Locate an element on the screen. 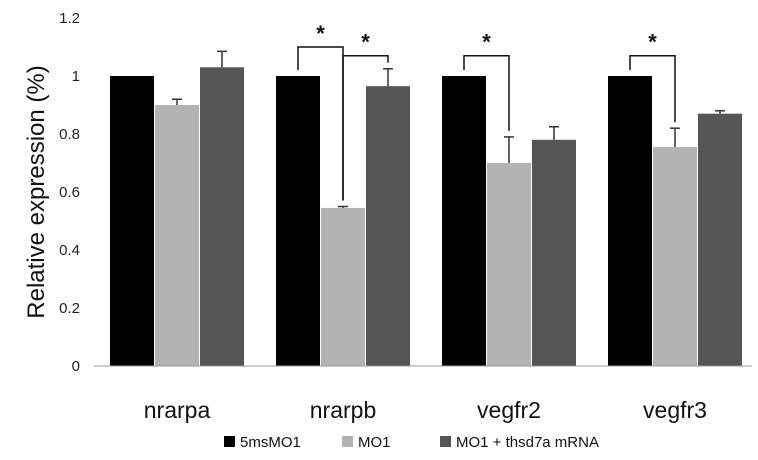 The width and height of the screenshot is (758, 460). legend-label-0: 5msMO1 is located at coordinates (270, 442).